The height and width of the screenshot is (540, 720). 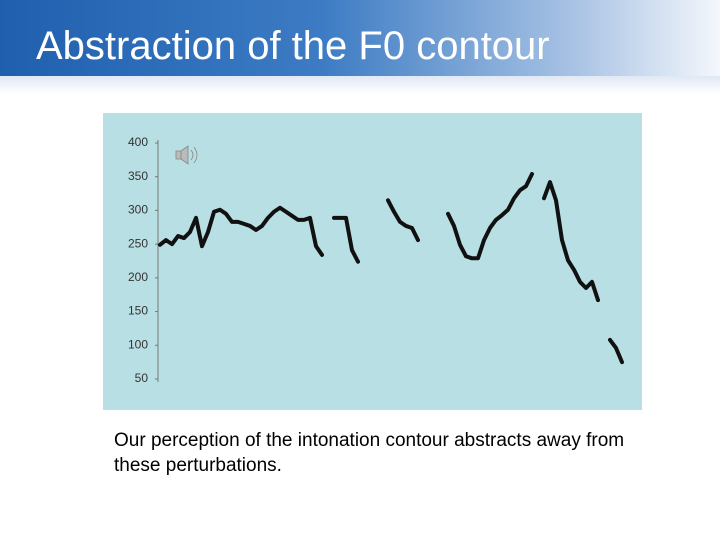 What do you see at coordinates (293, 46) in the screenshot?
I see `slide-title: Abstraction of the F0 contour` at bounding box center [293, 46].